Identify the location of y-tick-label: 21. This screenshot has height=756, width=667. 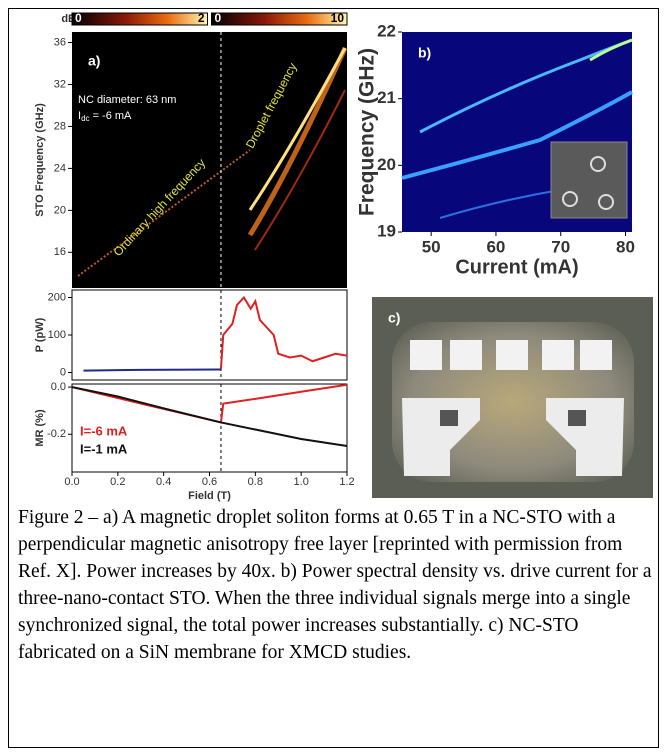
(386, 97).